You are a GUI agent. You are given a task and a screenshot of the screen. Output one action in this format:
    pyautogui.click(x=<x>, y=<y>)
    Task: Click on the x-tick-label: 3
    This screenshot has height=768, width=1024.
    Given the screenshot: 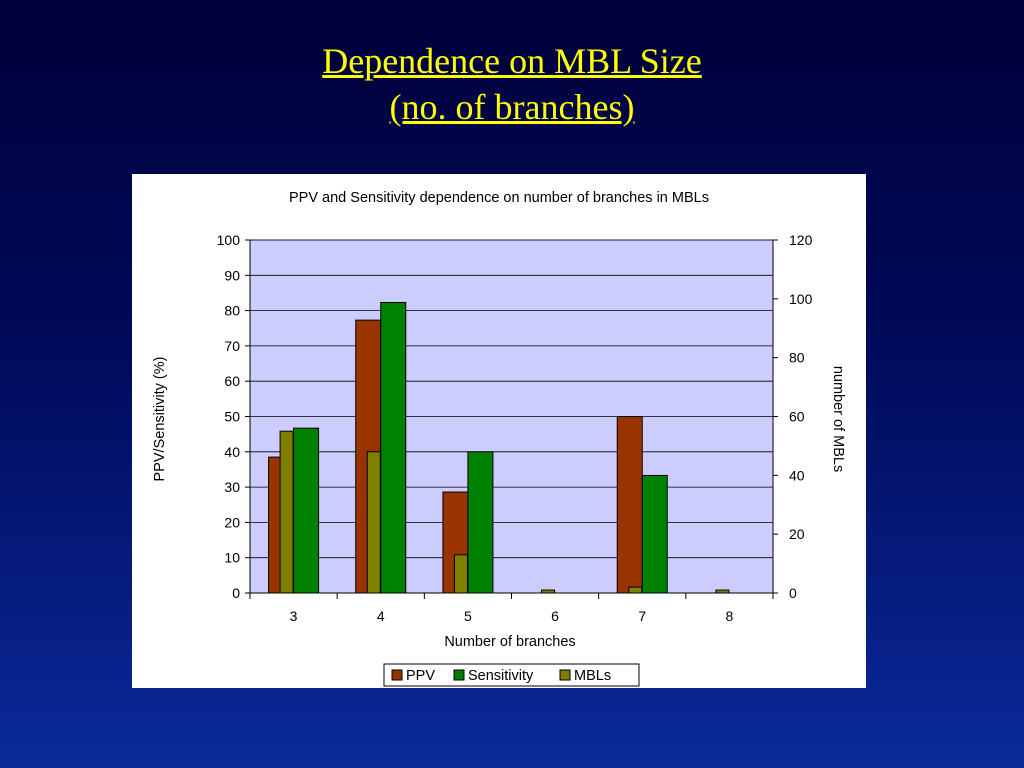 What is the action you would take?
    pyautogui.click(x=294, y=616)
    